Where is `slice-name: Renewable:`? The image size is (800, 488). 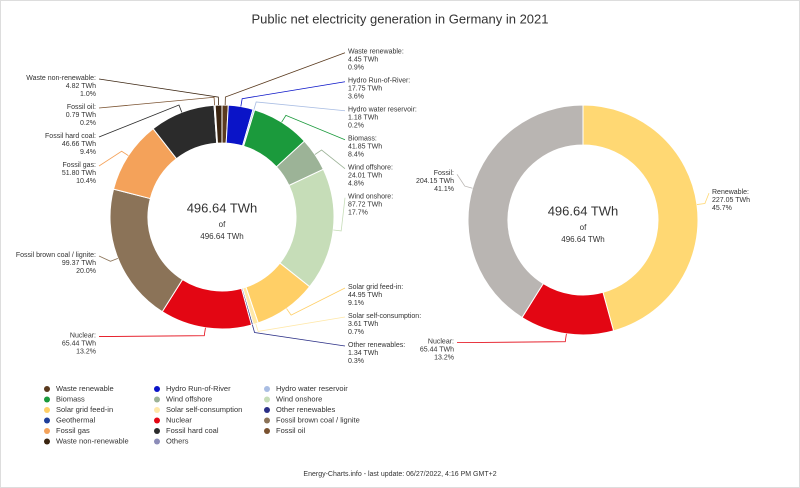 slice-name: Renewable: is located at coordinates (730, 192).